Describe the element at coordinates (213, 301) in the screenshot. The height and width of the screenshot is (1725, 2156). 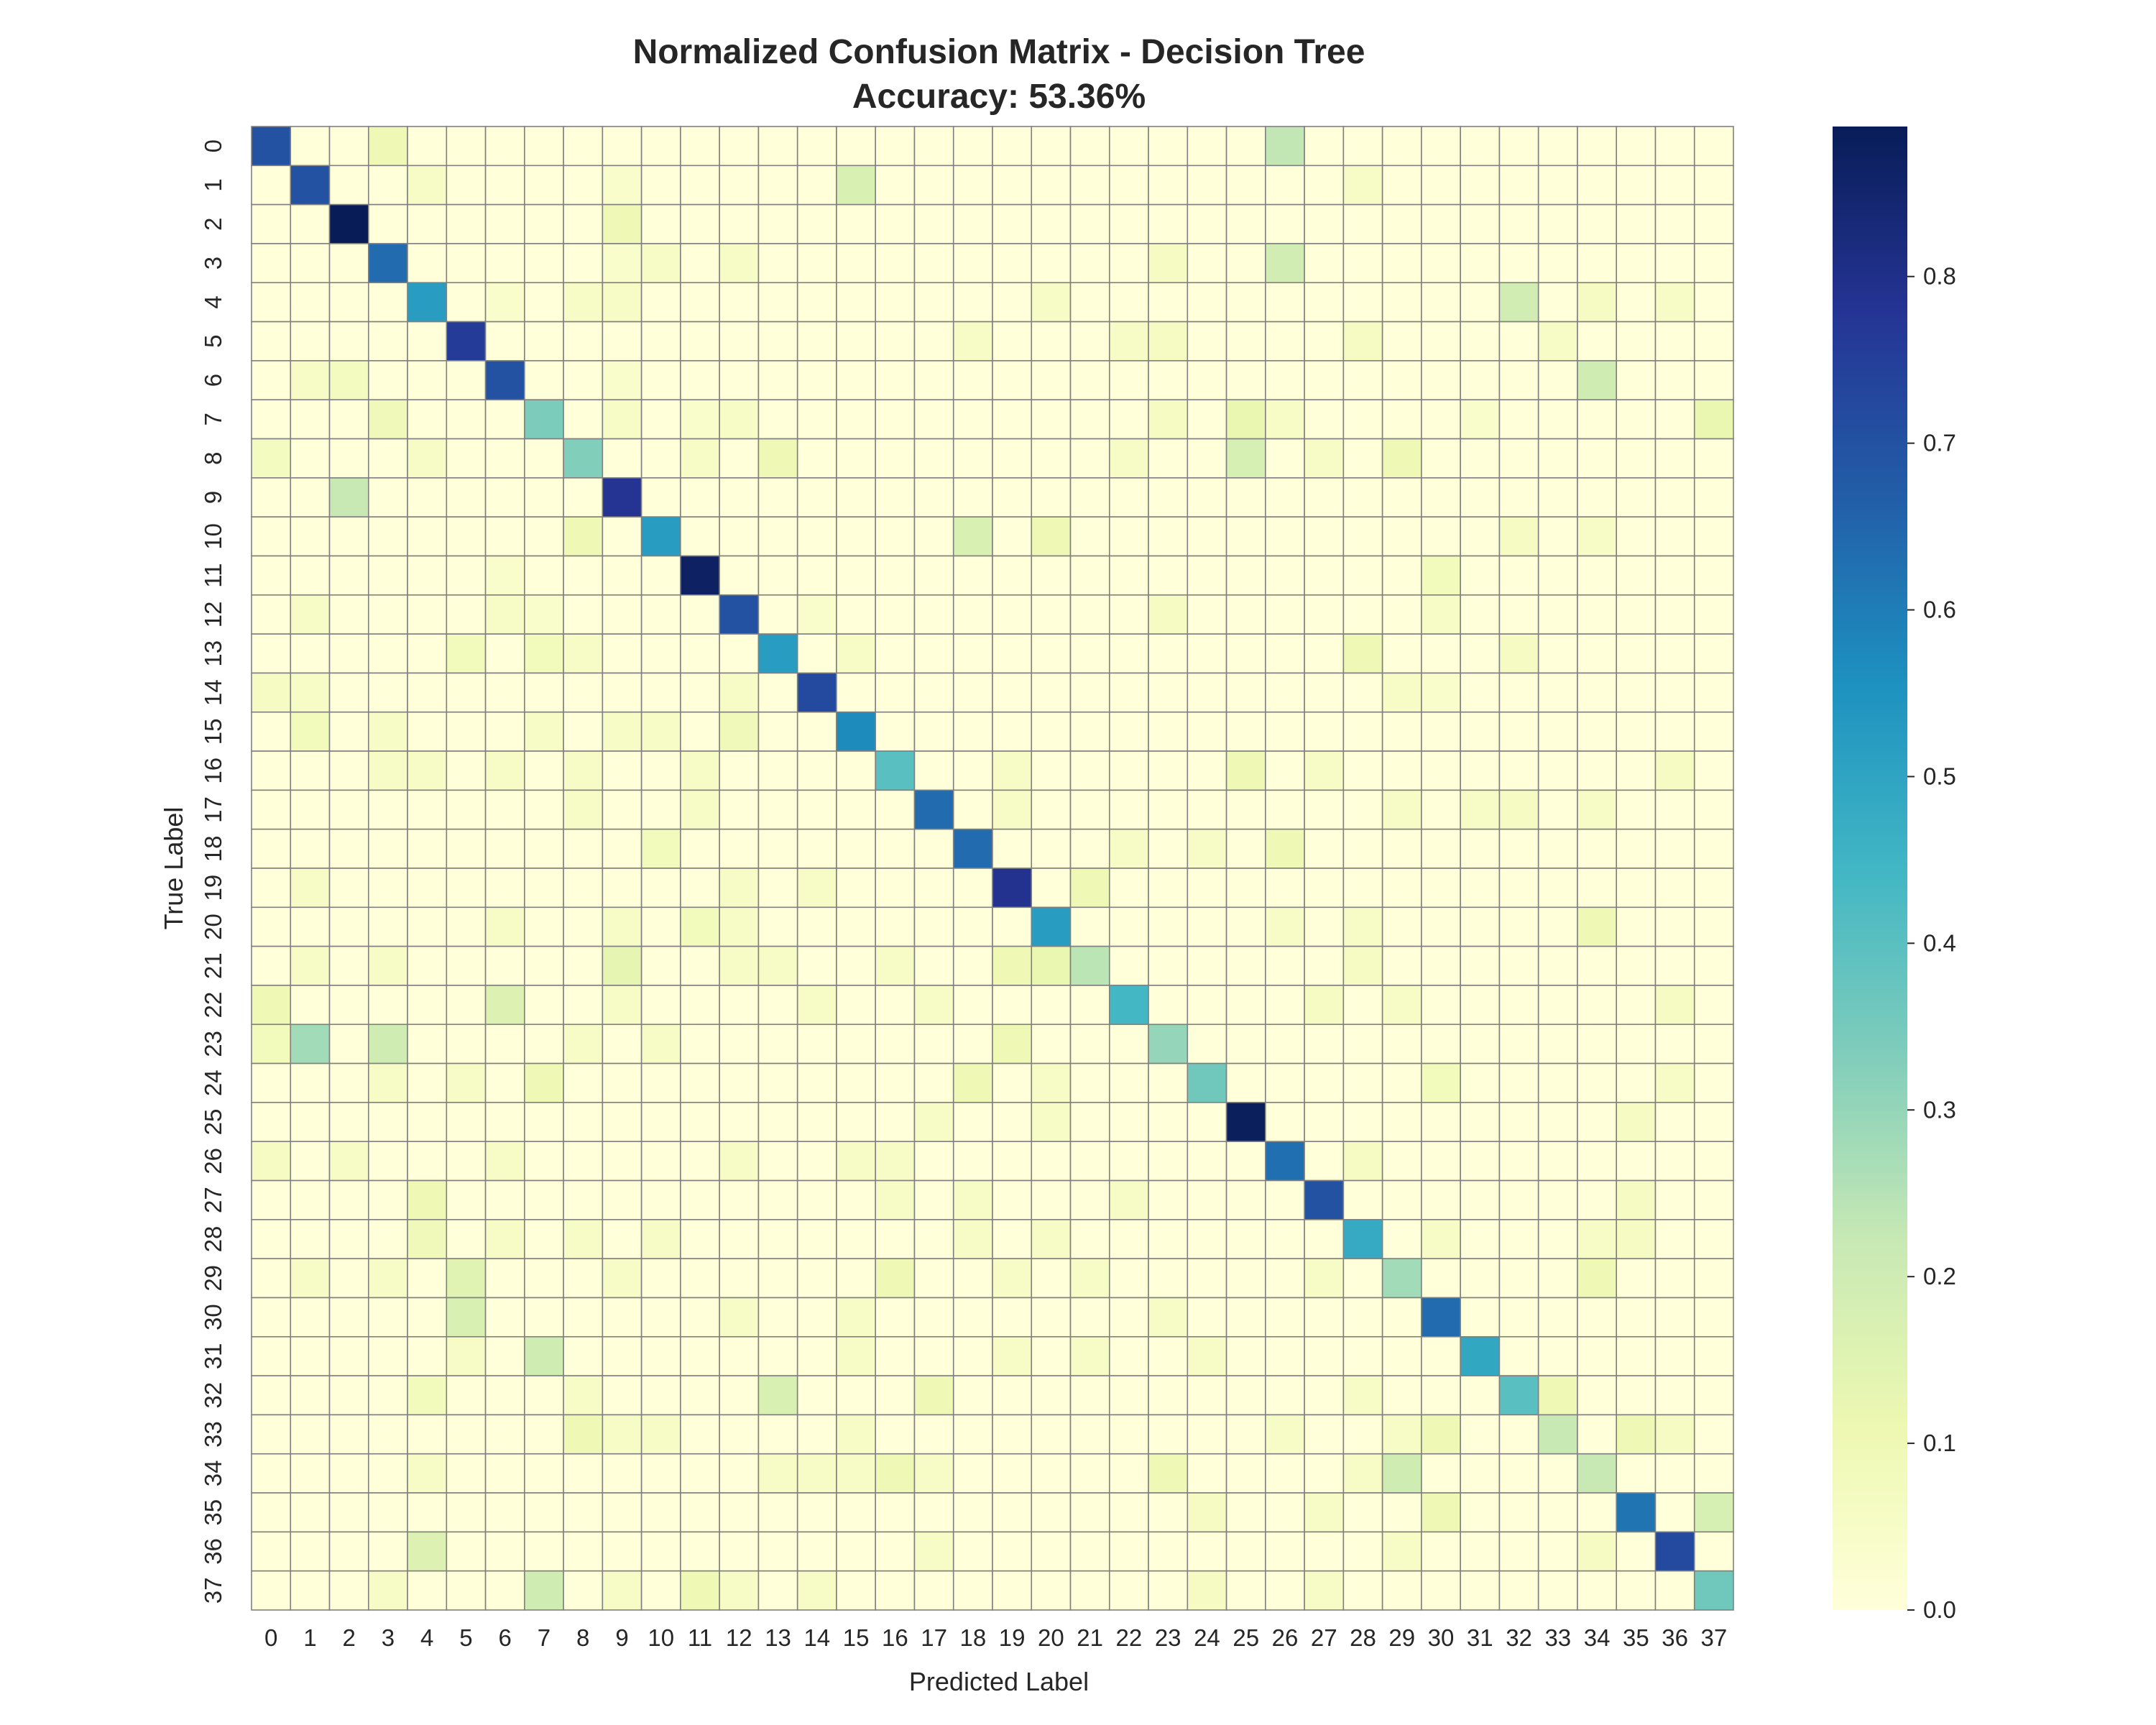
I see `y-tick-label: 4` at that location.